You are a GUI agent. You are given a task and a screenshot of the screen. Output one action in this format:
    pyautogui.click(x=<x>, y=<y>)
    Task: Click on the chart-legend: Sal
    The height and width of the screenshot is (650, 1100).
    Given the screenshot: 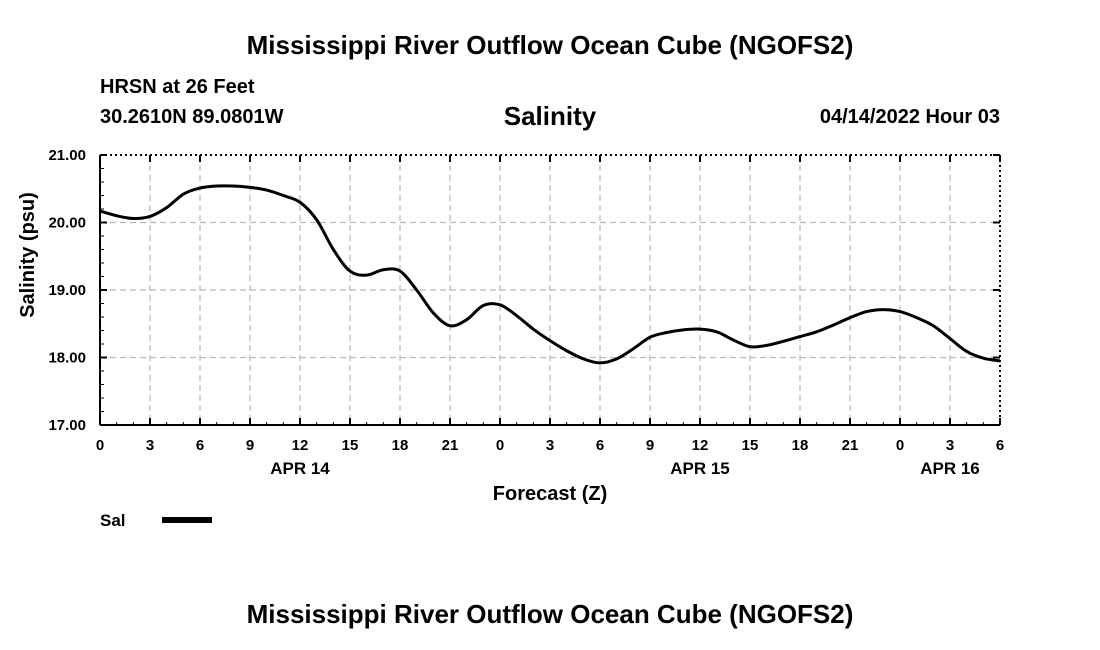 What is the action you would take?
    pyautogui.click(x=156, y=520)
    